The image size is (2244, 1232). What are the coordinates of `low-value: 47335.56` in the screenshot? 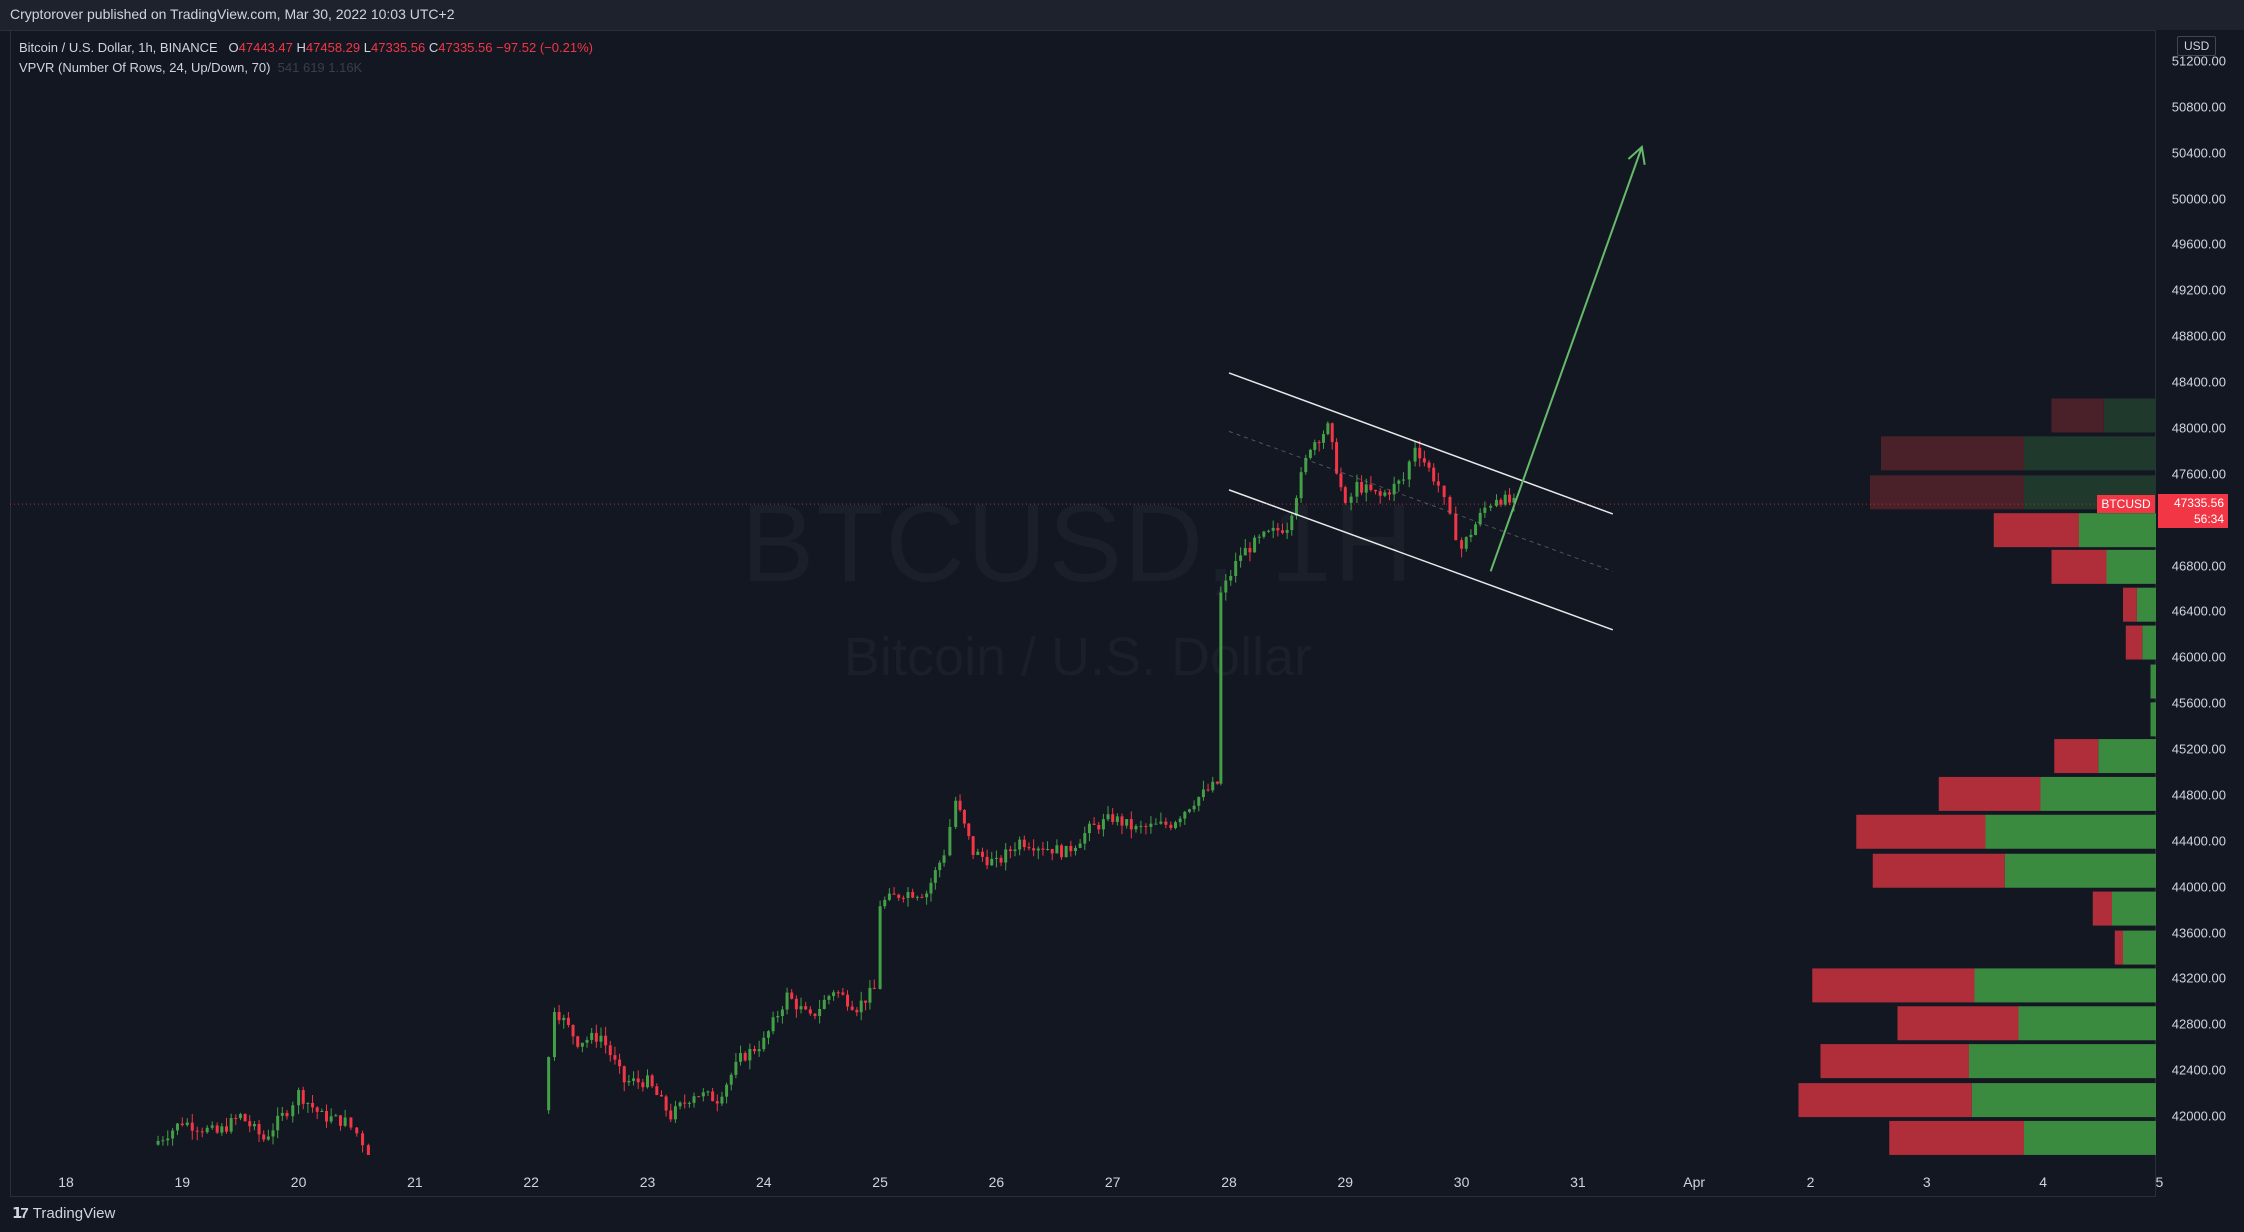 It's located at (398, 47).